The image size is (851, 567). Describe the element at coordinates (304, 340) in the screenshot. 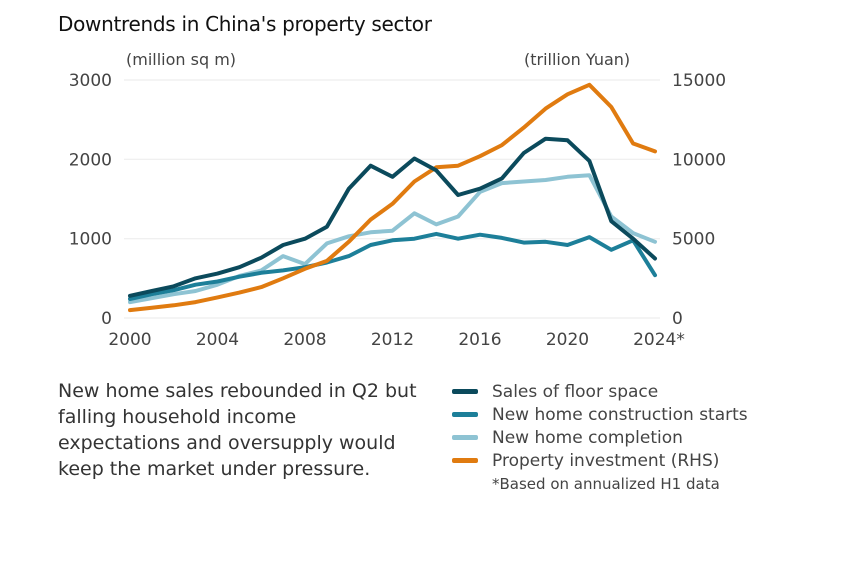

I see `x-tick-label: 2008` at that location.